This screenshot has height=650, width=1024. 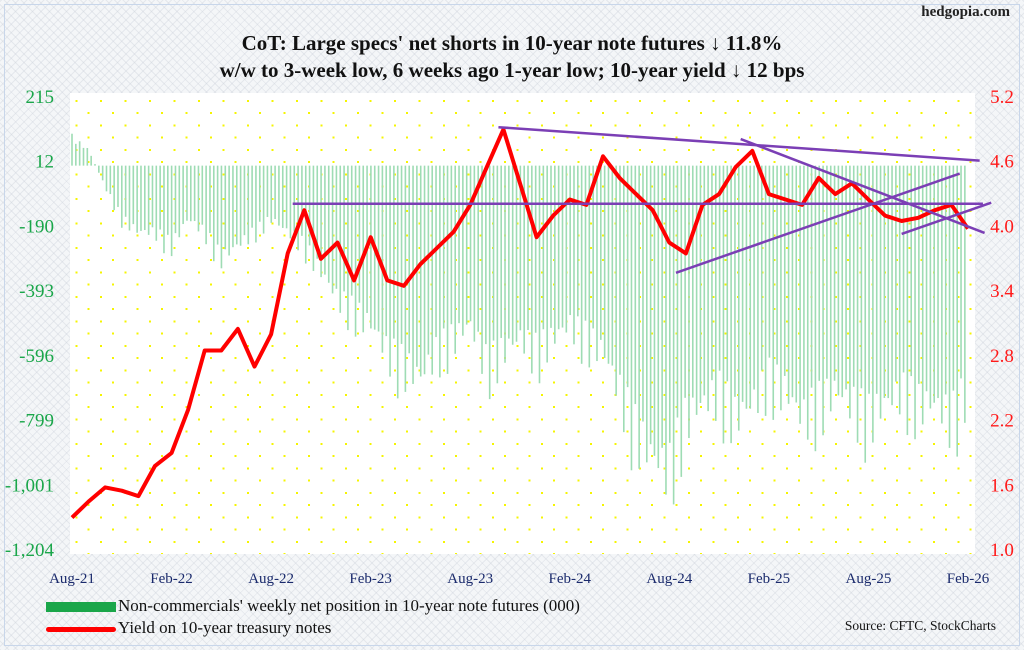 I want to click on left-axis-tick: -393, so click(x=36, y=291).